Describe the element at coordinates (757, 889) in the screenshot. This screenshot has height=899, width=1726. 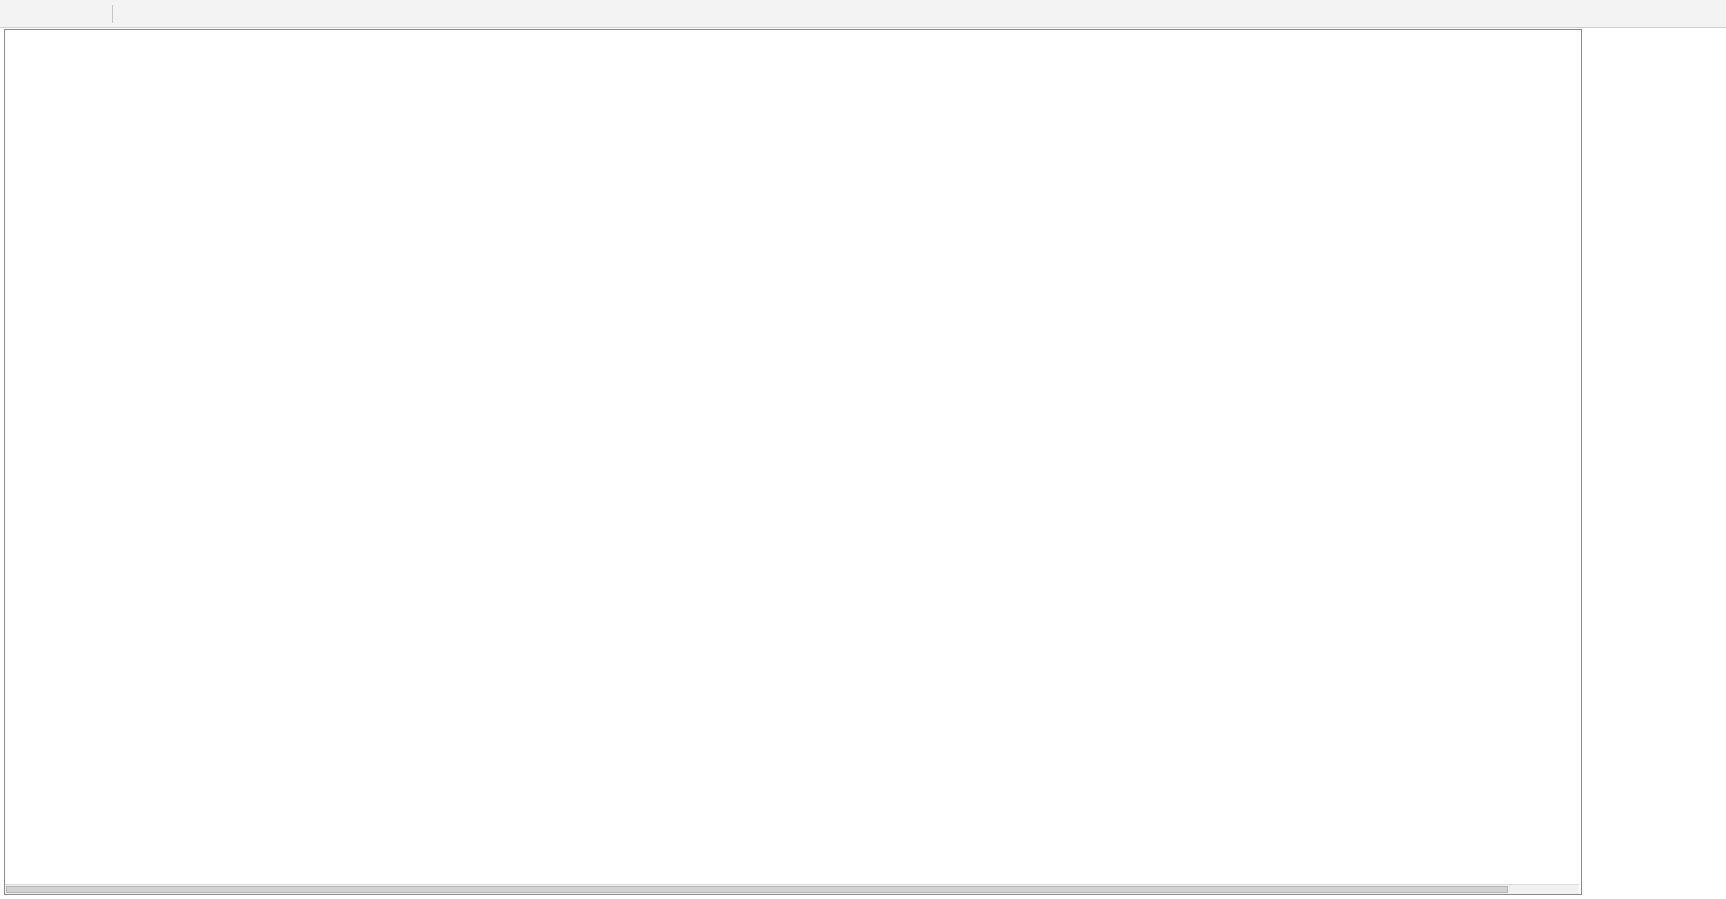
I see `scrollbar-thumb` at that location.